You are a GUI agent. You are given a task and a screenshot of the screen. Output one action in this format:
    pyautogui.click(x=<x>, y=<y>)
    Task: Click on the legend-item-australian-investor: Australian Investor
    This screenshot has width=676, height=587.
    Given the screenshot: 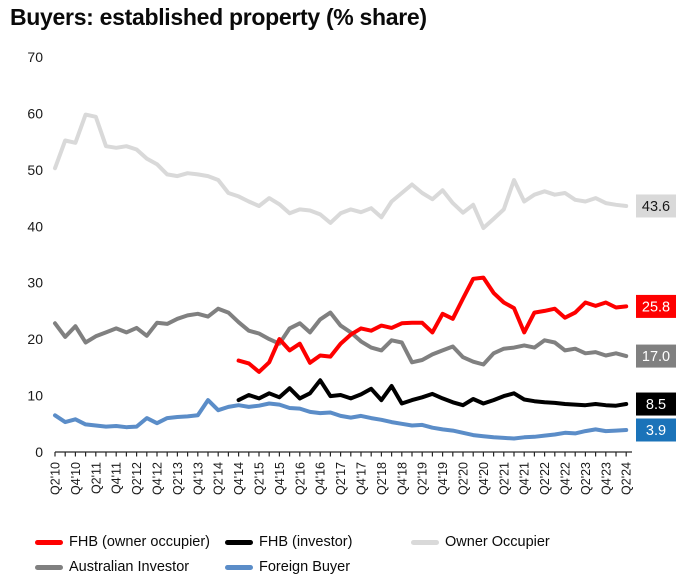 What is the action you would take?
    pyautogui.click(x=112, y=567)
    